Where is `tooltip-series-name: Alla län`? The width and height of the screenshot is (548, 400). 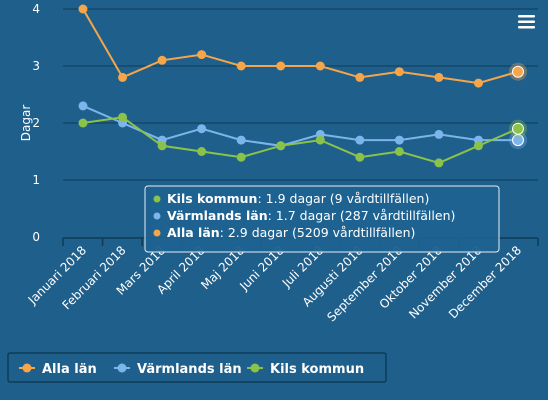 tooltip-series-name: Alla län is located at coordinates (193, 232).